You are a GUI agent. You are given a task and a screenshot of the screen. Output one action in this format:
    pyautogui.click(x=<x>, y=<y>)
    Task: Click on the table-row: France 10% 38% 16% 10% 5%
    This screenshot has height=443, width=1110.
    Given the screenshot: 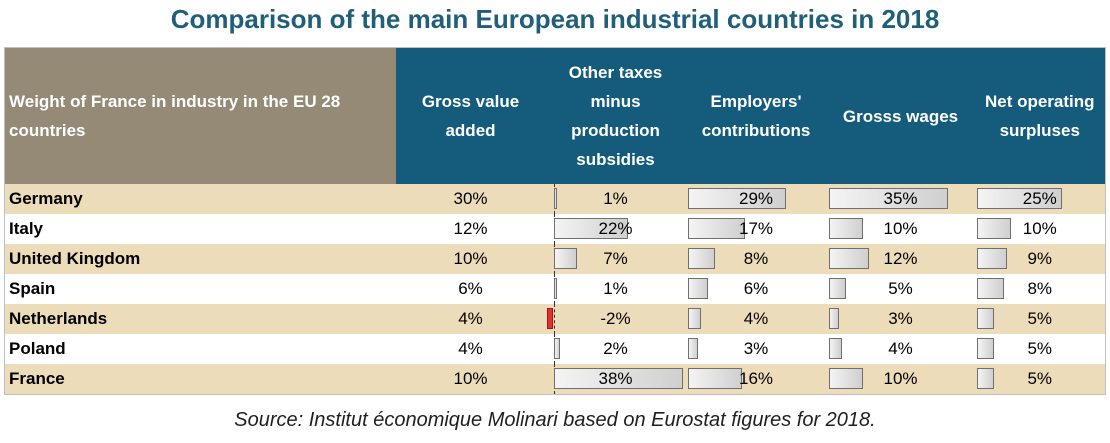 What is the action you would take?
    pyautogui.click(x=555, y=379)
    